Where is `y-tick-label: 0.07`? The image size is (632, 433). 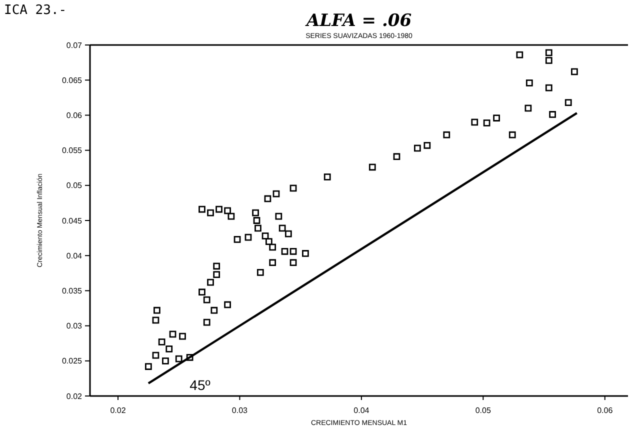 y-tick-label: 0.07 is located at coordinates (74, 45).